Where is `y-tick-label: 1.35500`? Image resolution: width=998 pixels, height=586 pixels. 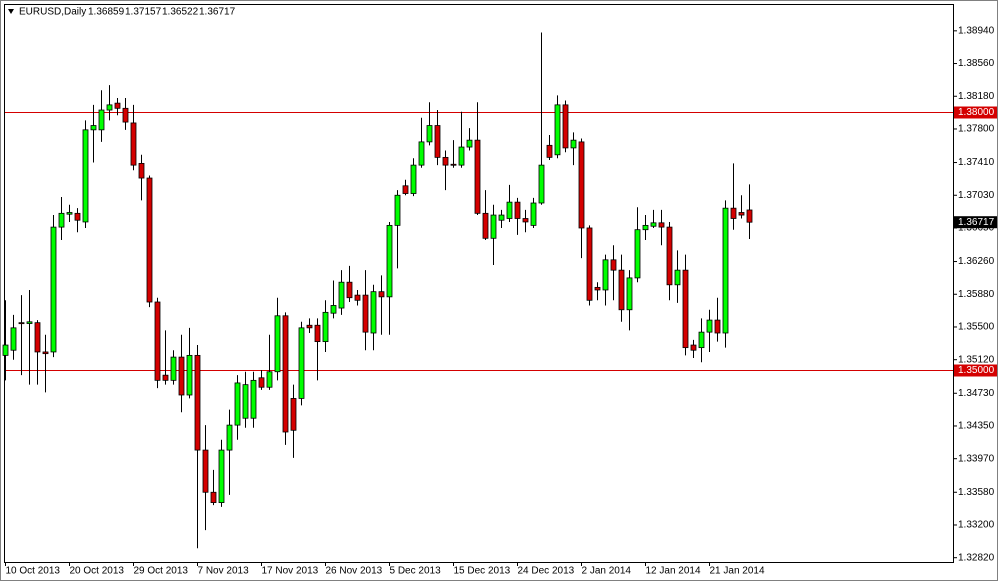
y-tick-label: 1.35500 is located at coordinates (976, 327).